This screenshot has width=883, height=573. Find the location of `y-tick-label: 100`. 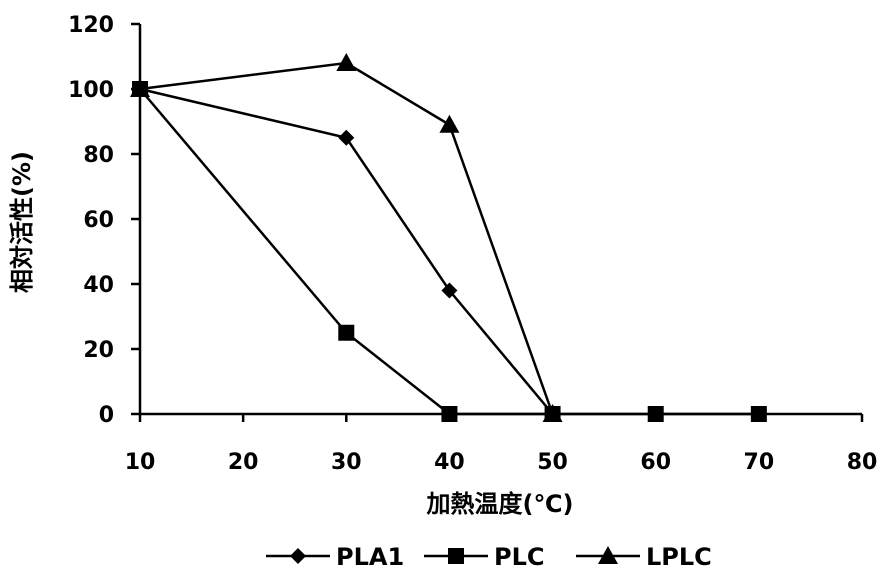

y-tick-label: 100 is located at coordinates (91, 90).